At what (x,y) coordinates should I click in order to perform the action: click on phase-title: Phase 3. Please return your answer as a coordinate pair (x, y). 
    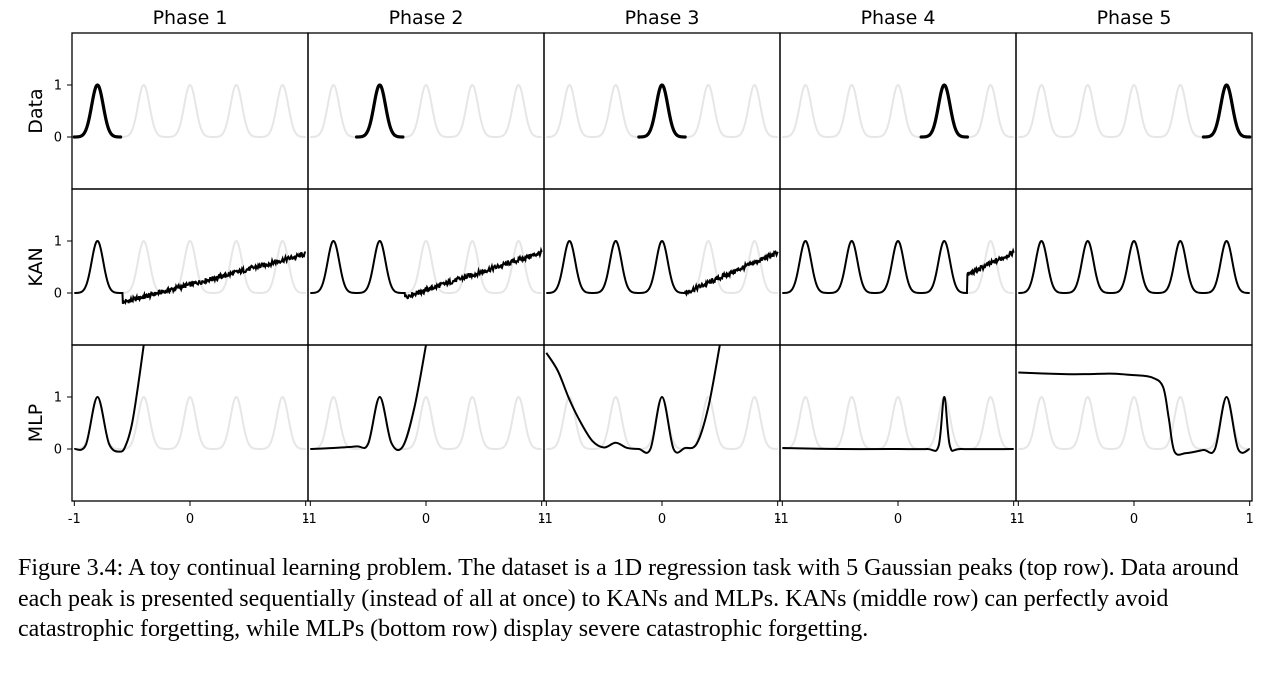
    Looking at the image, I should click on (662, 18).